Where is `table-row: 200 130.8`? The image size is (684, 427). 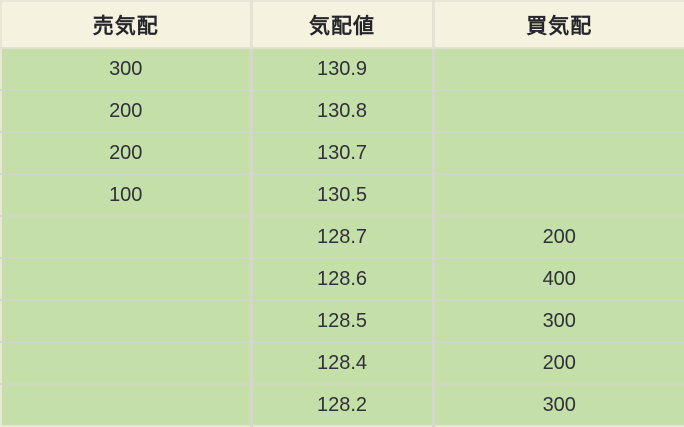 table-row: 200 130.8 is located at coordinates (342, 111).